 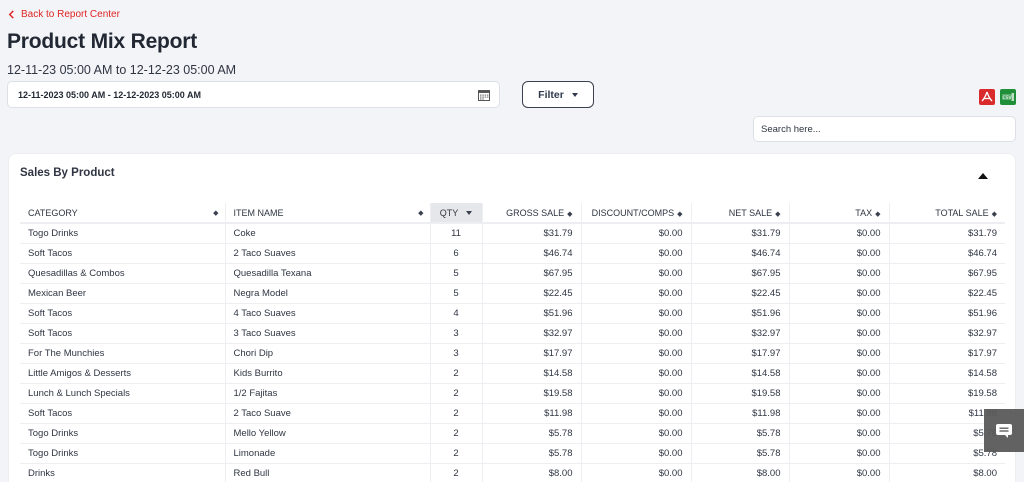 I want to click on cell-item-name: 4 Taco Suaves, so click(x=328, y=313).